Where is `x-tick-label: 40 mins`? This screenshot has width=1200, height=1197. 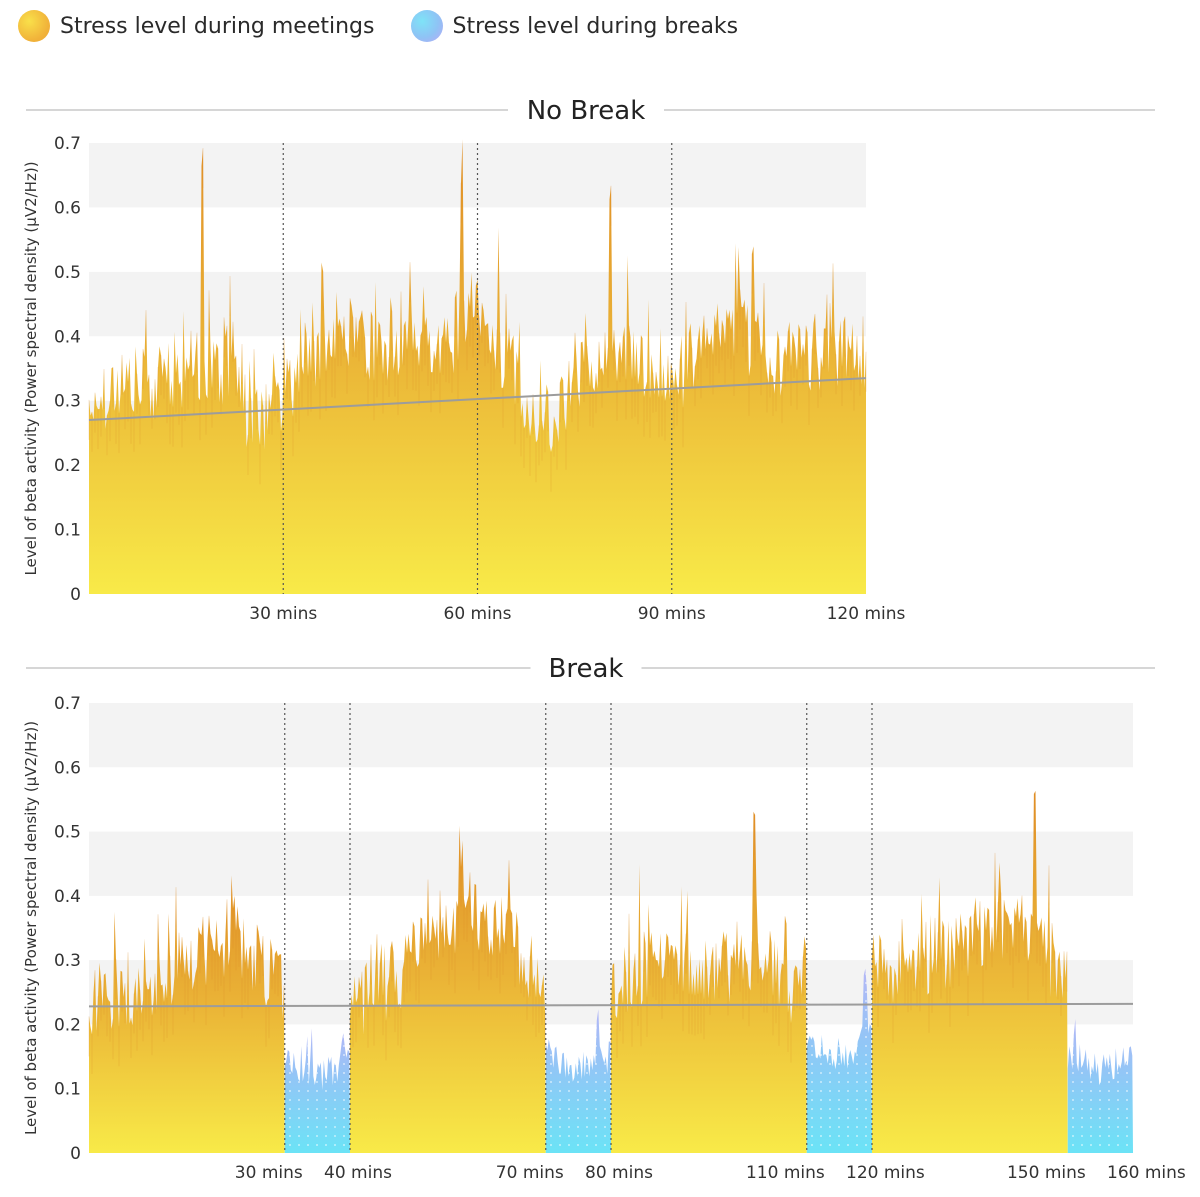 x-tick-label: 40 mins is located at coordinates (358, 1173).